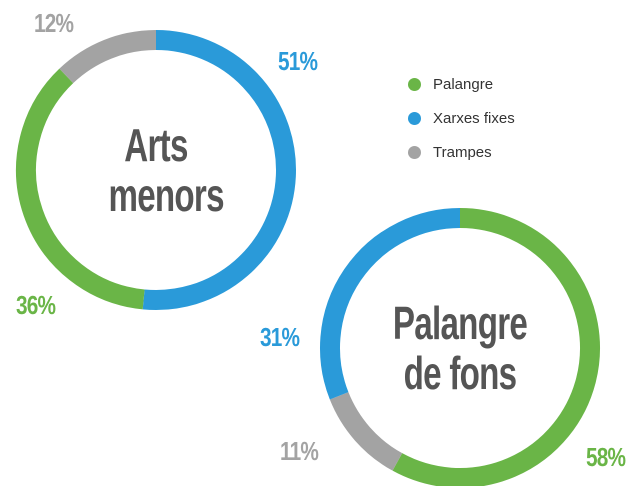  I want to click on value-label: 58%, so click(606, 457).